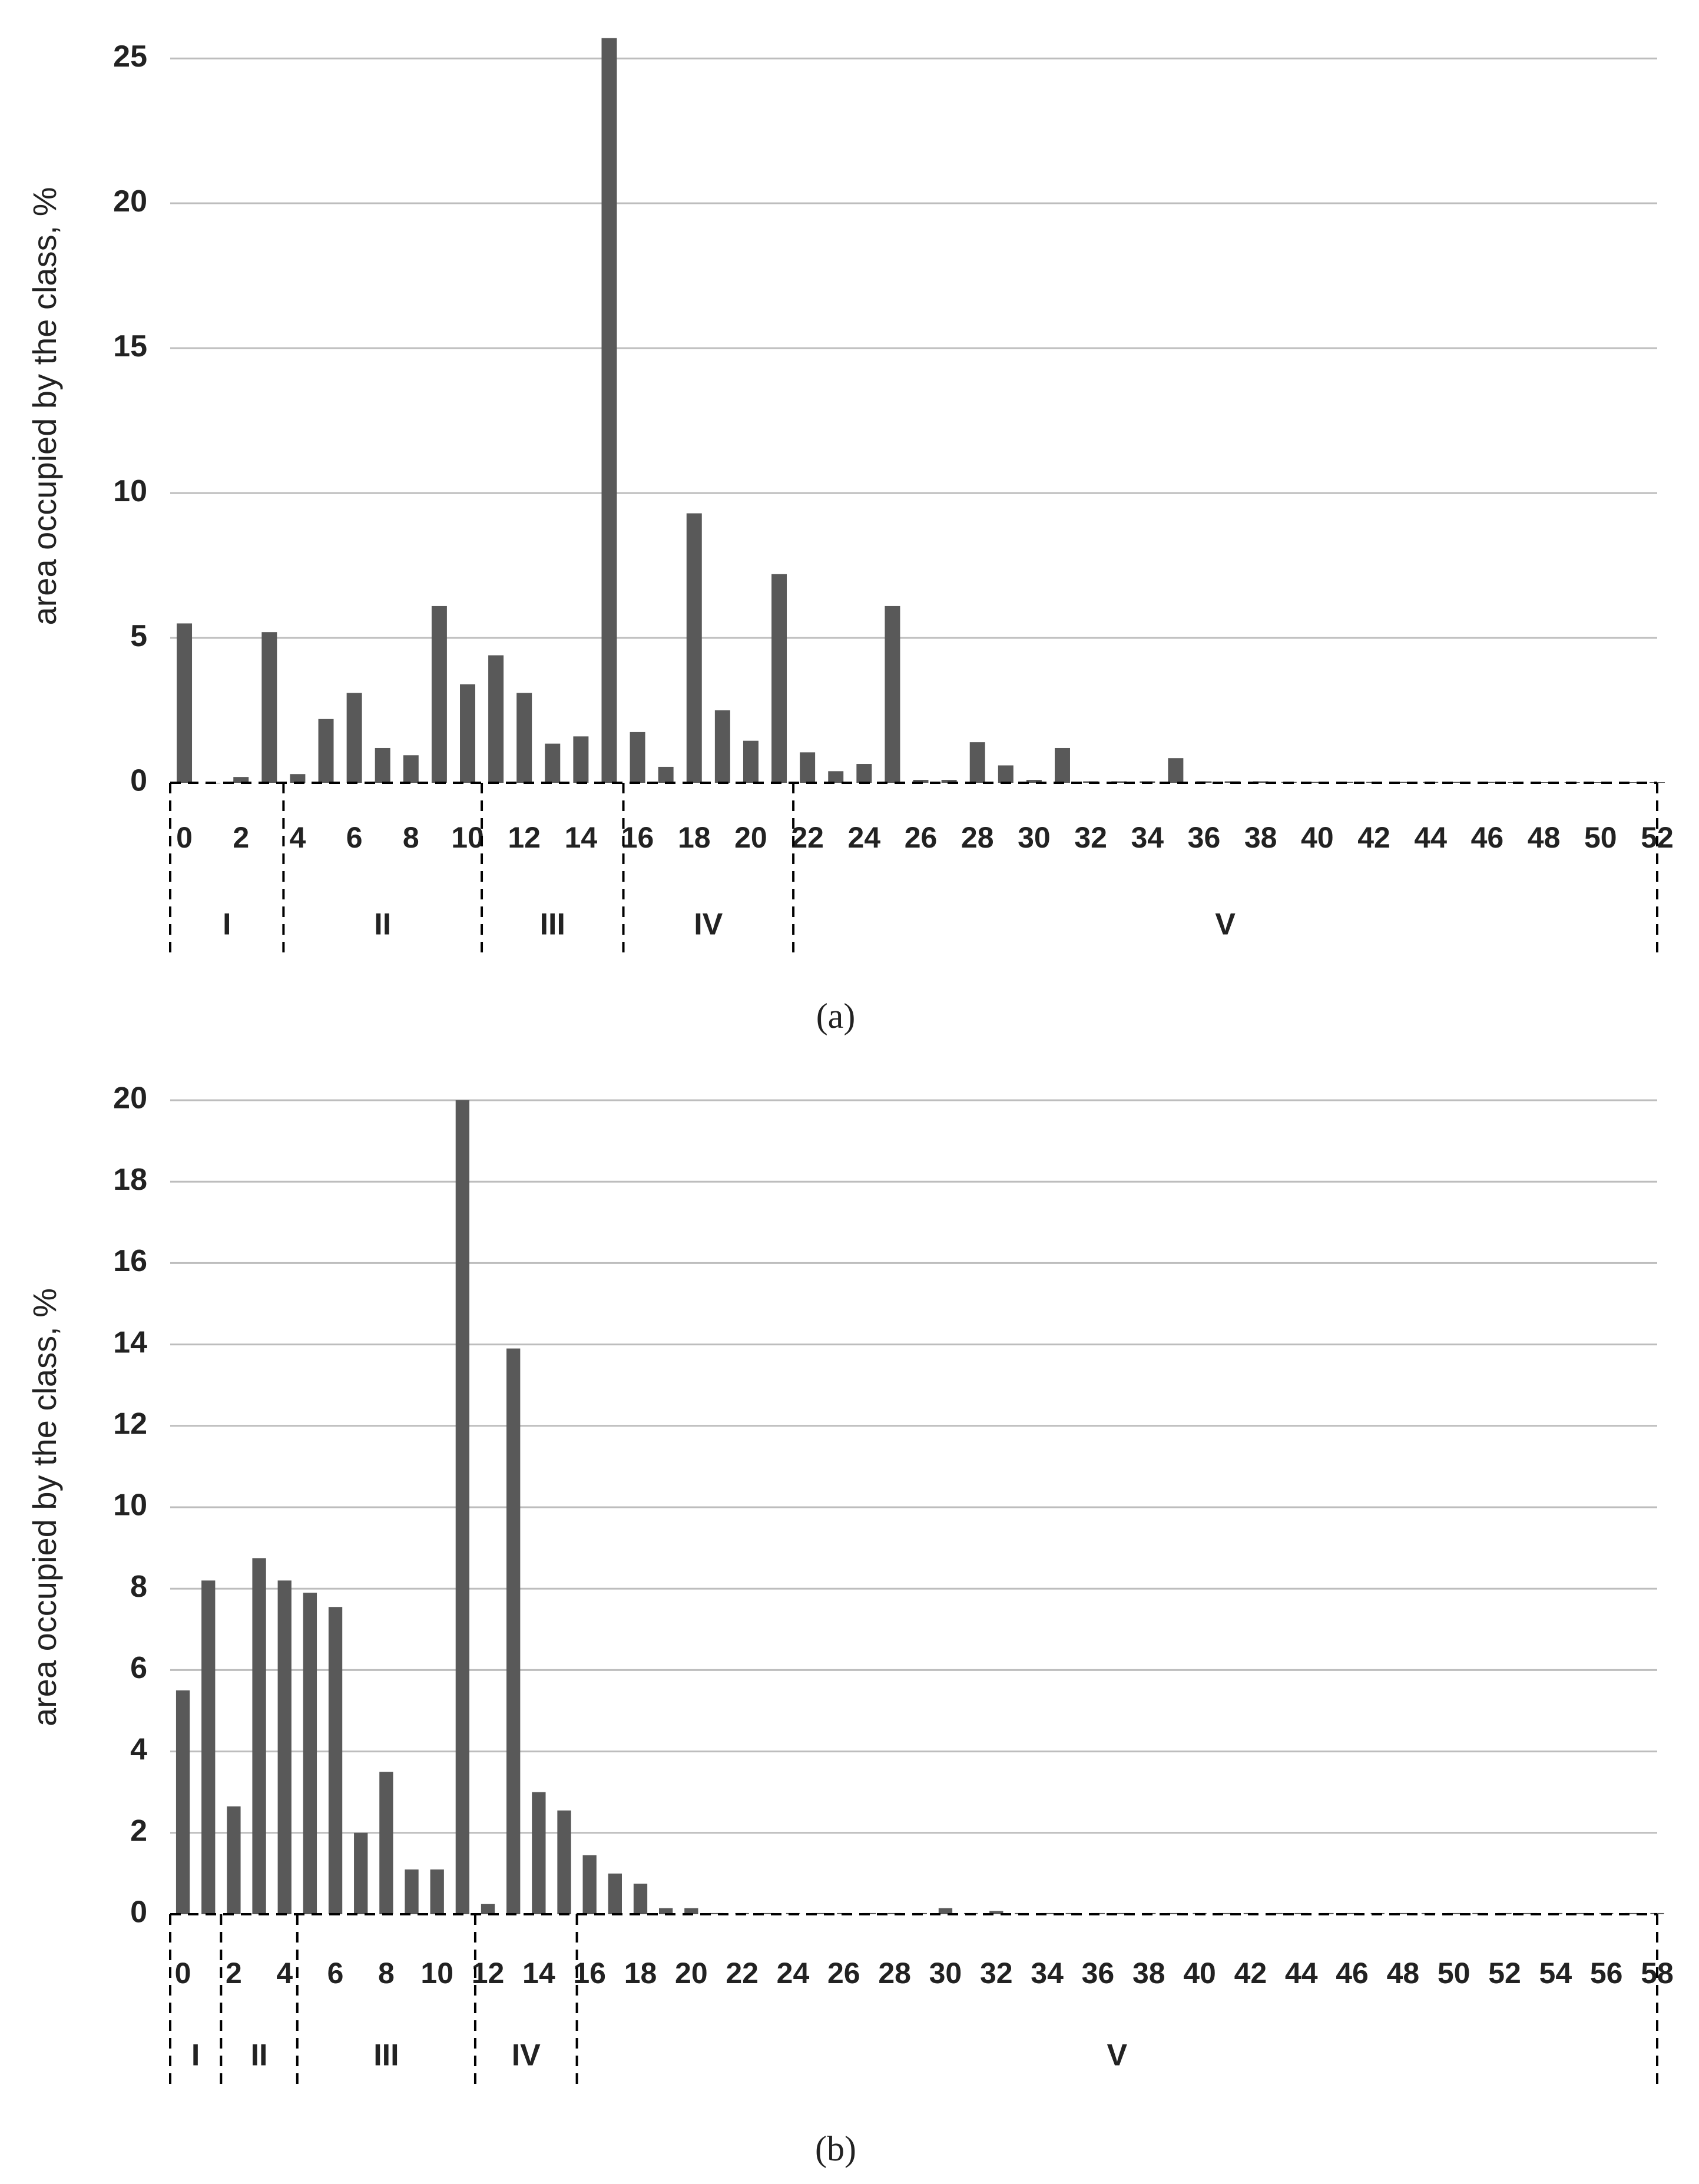 Image resolution: width=1699 pixels, height=2184 pixels. Describe the element at coordinates (436, 1973) in the screenshot. I see `x-tick-label: 10` at that location.